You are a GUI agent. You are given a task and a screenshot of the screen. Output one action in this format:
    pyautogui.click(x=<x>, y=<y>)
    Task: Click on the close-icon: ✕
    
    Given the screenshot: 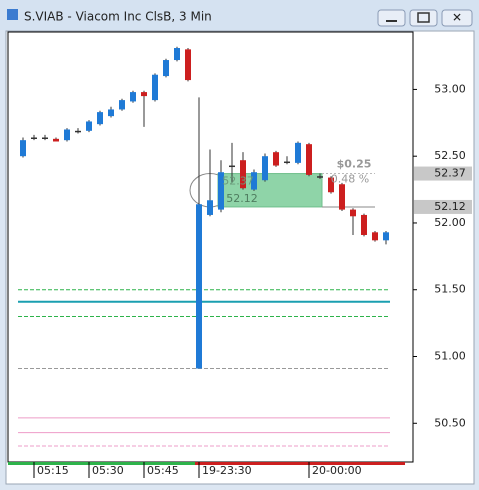 What is the action you would take?
    pyautogui.click(x=457, y=18)
    